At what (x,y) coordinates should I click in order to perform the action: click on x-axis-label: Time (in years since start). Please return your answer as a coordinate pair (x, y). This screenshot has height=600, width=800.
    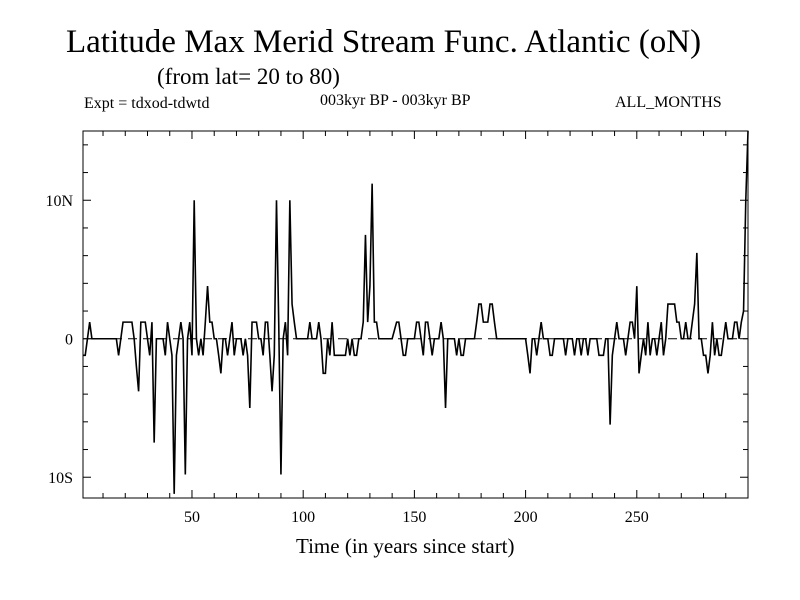
    Looking at the image, I should click on (405, 546).